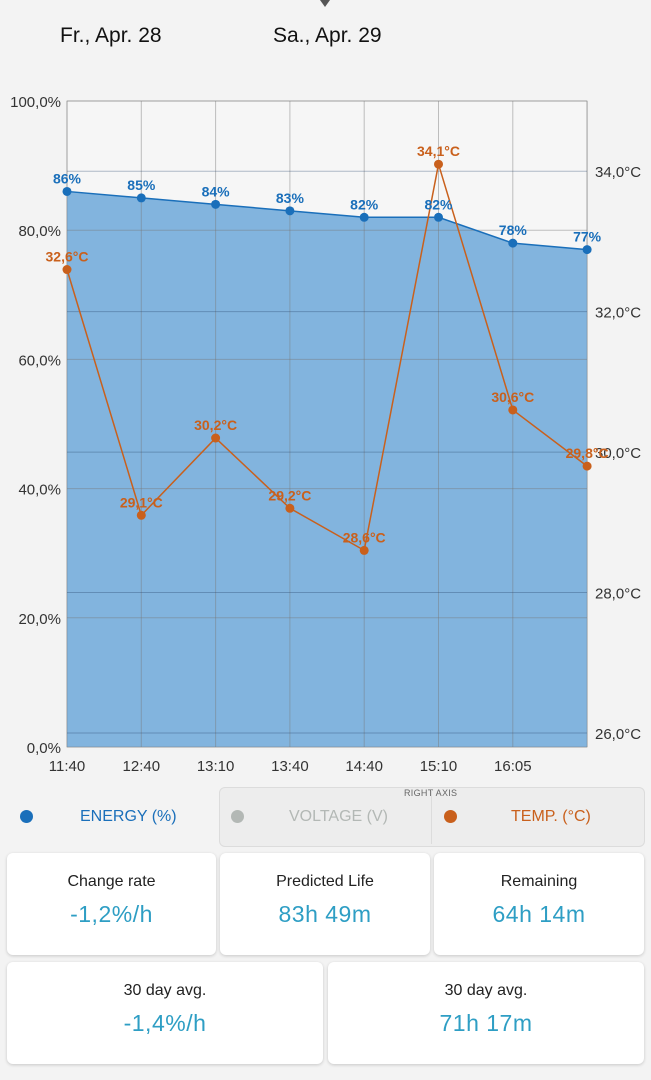  What do you see at coordinates (67, 178) in the screenshot?
I see `energy-data-label: 86%` at bounding box center [67, 178].